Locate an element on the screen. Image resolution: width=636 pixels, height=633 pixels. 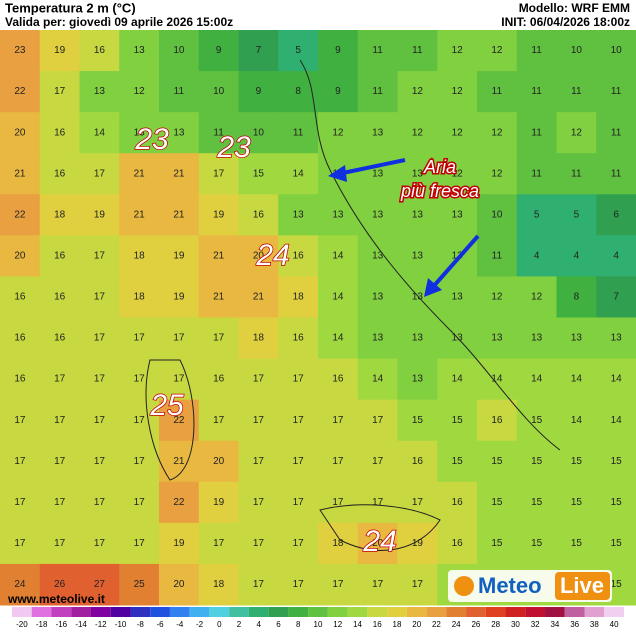
temp-value: 22 is located at coordinates (179, 420).